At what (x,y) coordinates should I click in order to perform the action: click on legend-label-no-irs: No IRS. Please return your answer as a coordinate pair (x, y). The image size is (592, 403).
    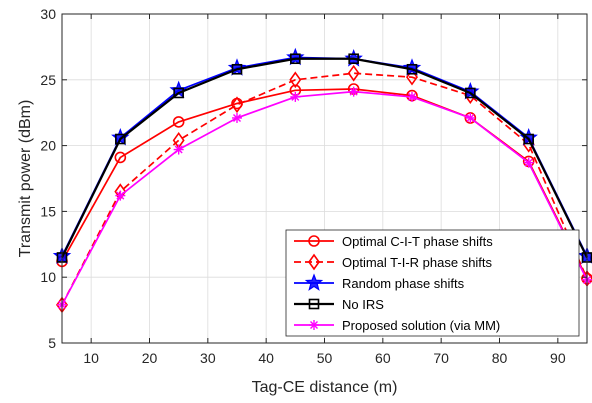
    Looking at the image, I should click on (363, 304).